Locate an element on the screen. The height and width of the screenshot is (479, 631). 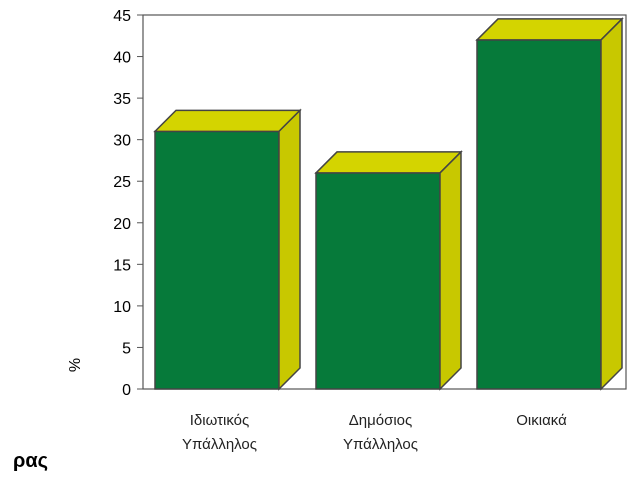
y-tick-label: 5 is located at coordinates (126, 348).